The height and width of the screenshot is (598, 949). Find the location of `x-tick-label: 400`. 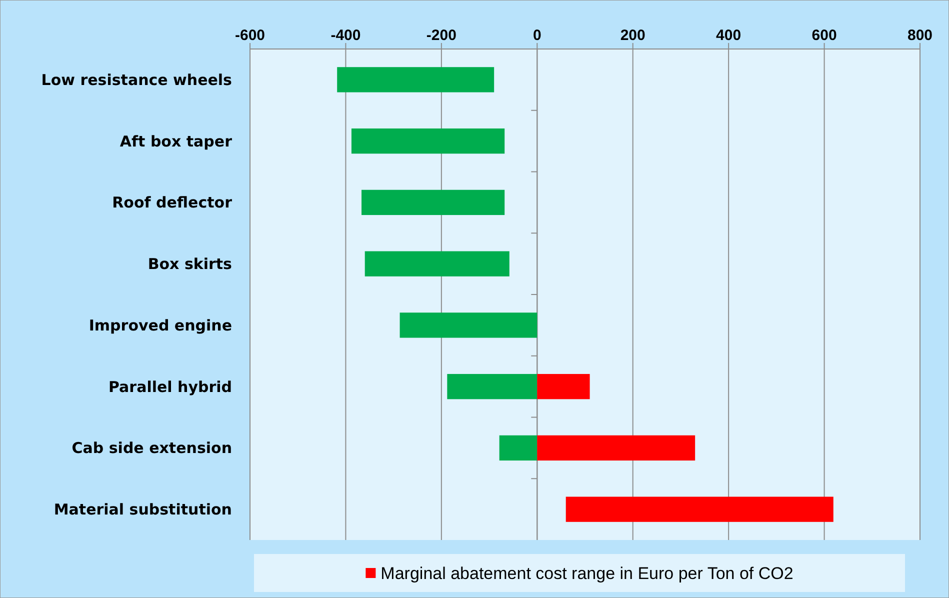

x-tick-label: 400 is located at coordinates (729, 35).